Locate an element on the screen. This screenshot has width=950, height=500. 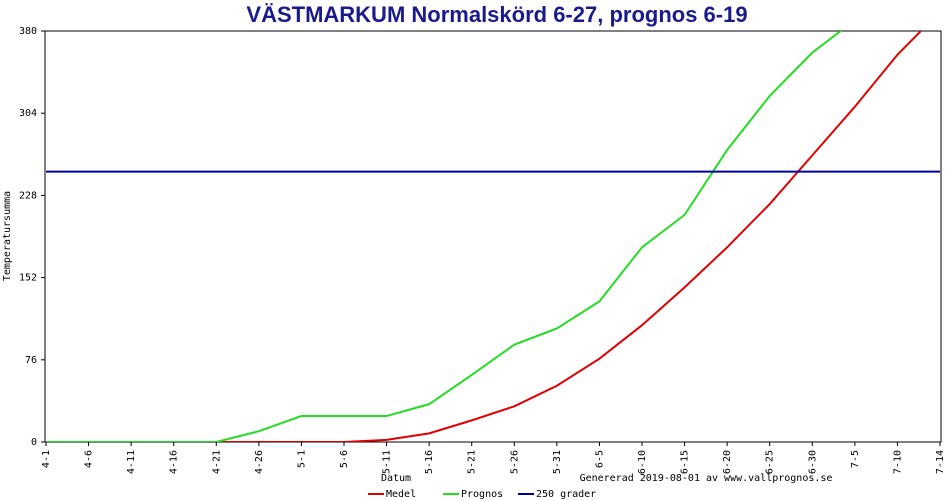
x-tick-label: 6-15 is located at coordinates (685, 462).